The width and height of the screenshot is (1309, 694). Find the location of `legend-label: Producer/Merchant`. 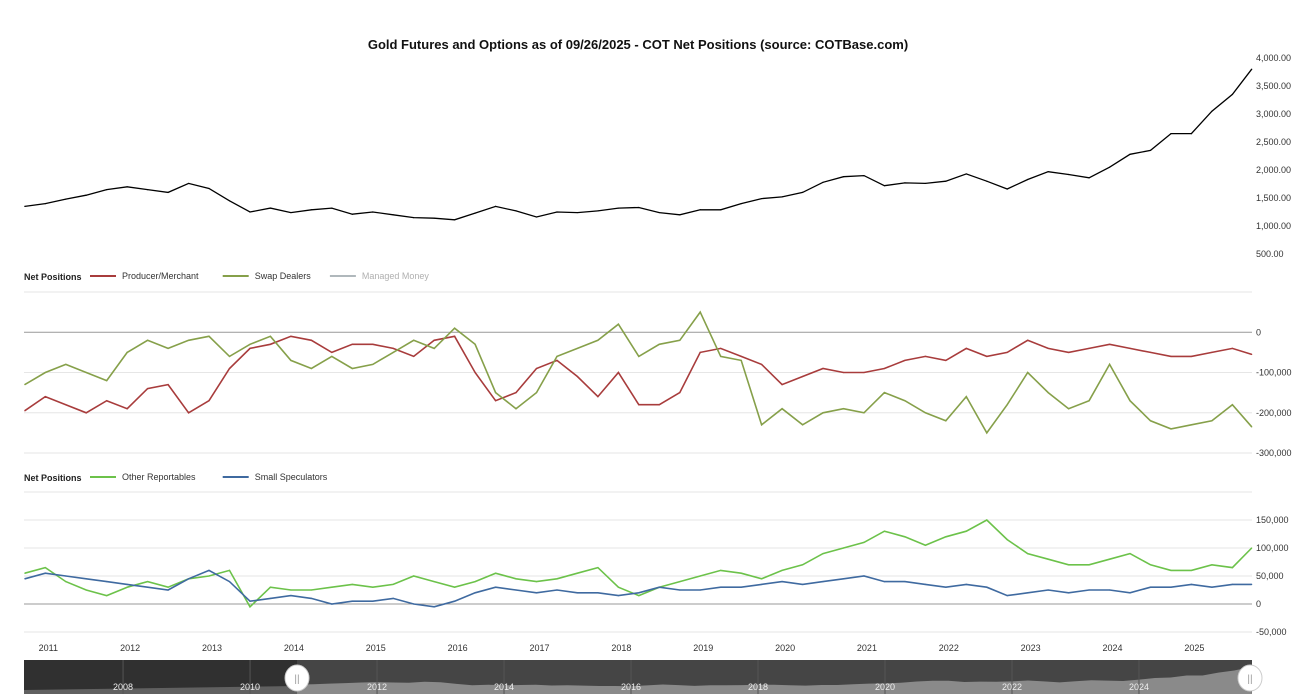

legend-label: Producer/Merchant is located at coordinates (160, 276).